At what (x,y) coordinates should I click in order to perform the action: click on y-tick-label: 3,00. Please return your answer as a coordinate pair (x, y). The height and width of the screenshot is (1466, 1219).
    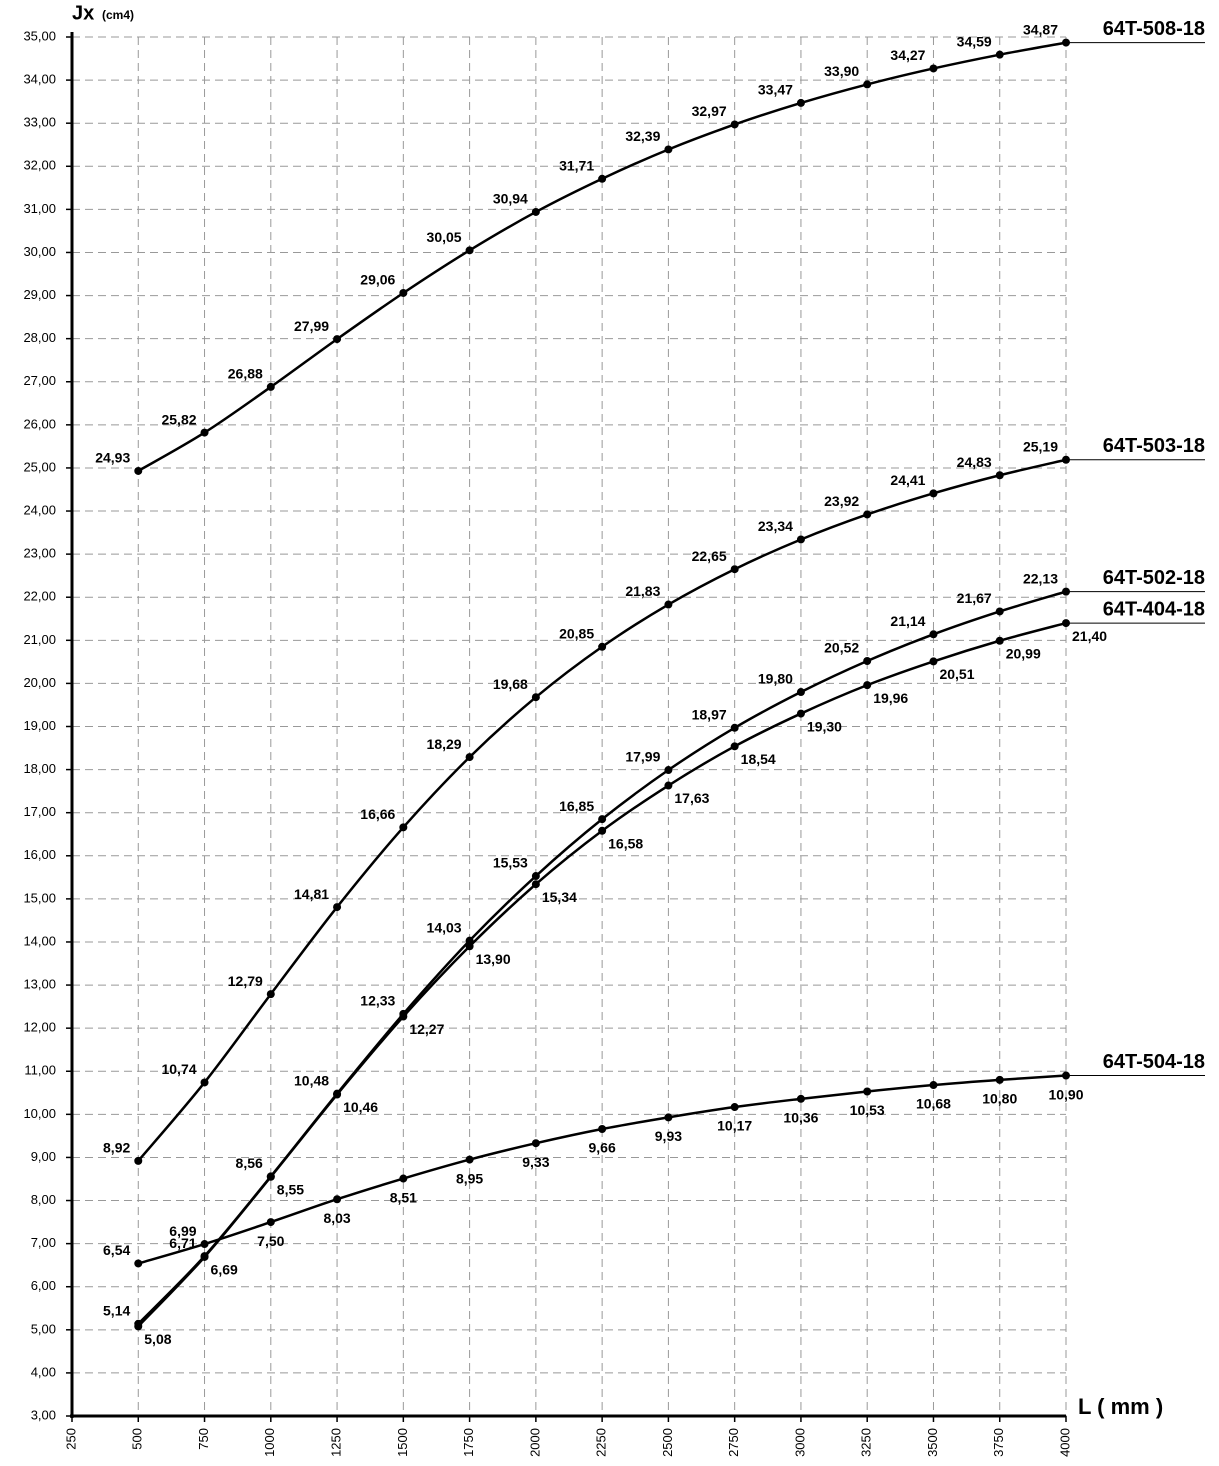
    Looking at the image, I should click on (43, 1414).